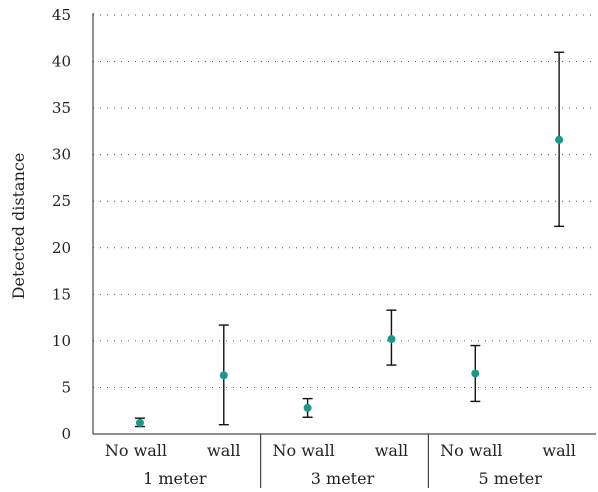  What do you see at coordinates (66, 434) in the screenshot?
I see `y-tick-label-0: 0` at bounding box center [66, 434].